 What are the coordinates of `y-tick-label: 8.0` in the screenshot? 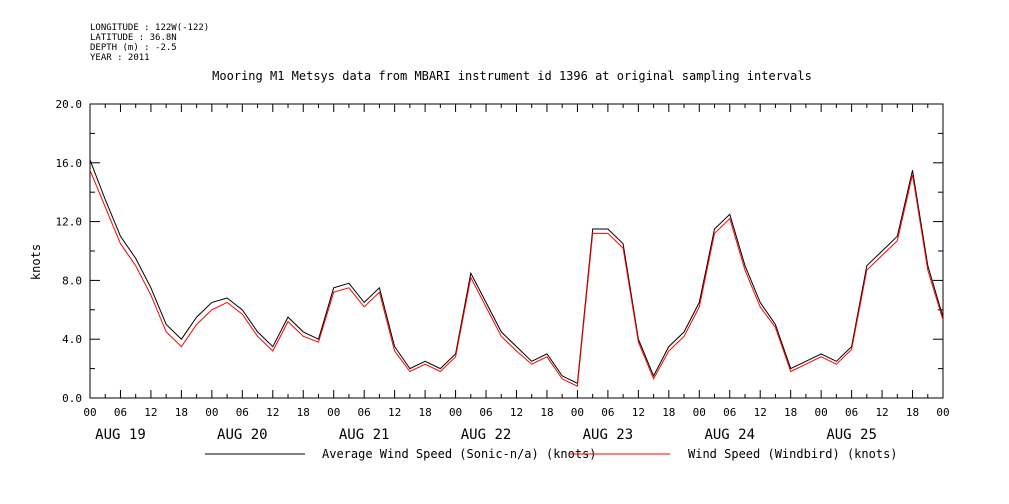 It's located at (72, 280).